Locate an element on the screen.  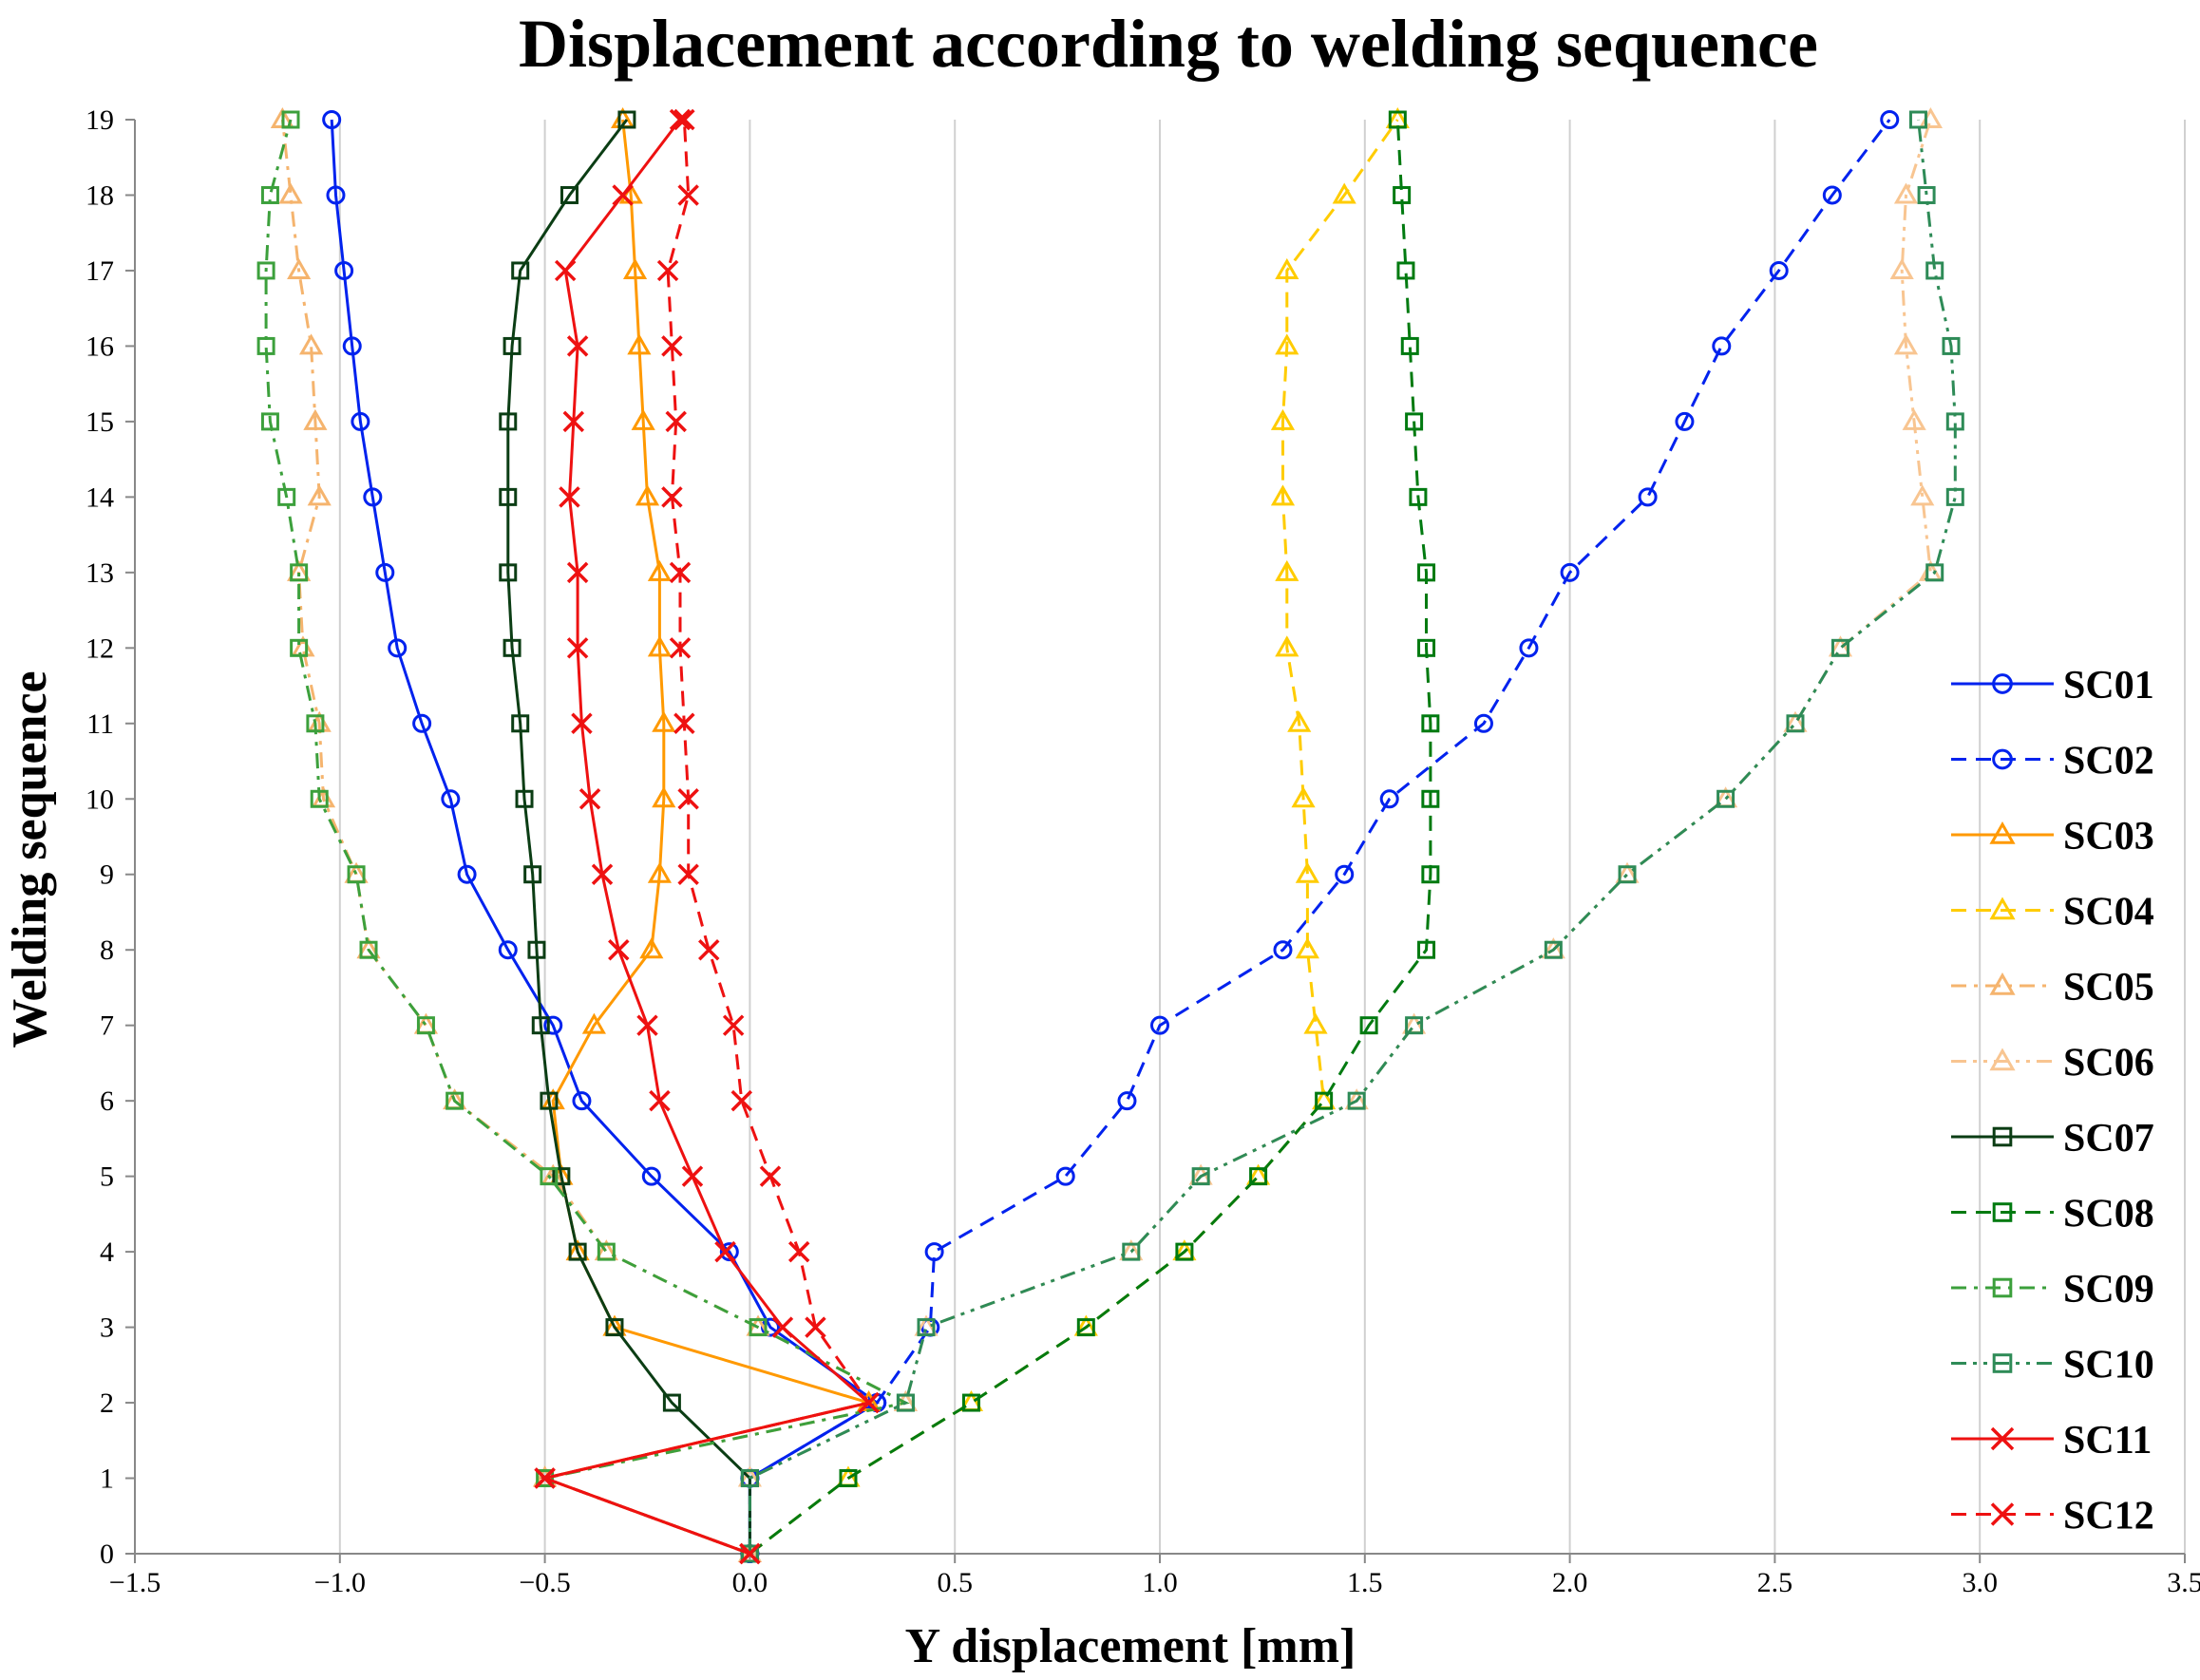
x-tick-label: 0.5 is located at coordinates (955, 1583).